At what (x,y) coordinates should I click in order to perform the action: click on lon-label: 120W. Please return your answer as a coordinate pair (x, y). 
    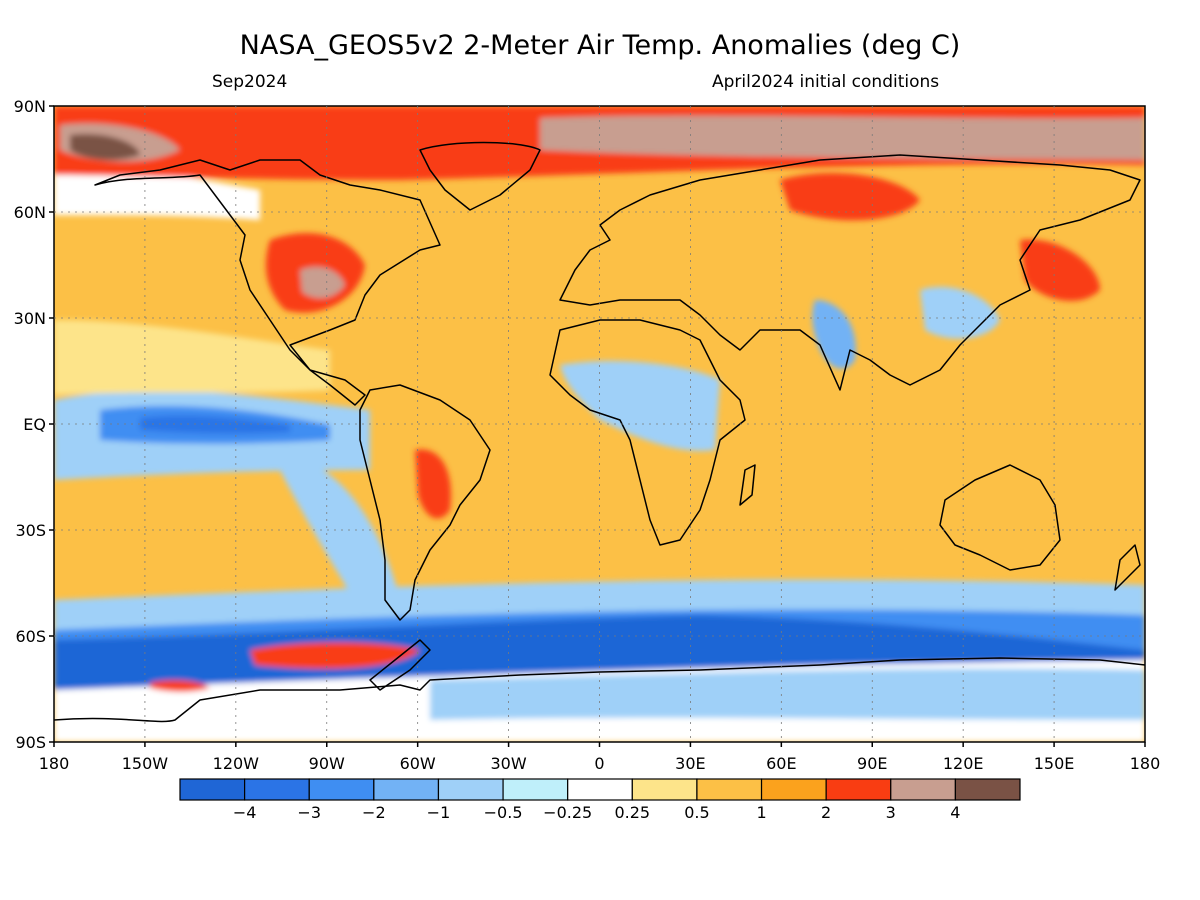
    Looking at the image, I should click on (236, 763).